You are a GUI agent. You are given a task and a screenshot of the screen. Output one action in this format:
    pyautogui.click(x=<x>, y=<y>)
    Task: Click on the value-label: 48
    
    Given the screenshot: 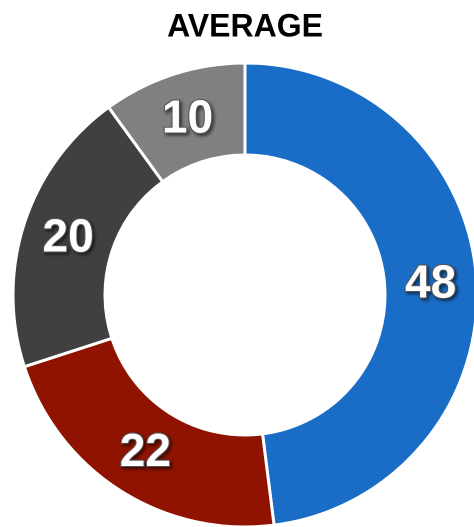 What is the action you would take?
    pyautogui.click(x=430, y=281)
    